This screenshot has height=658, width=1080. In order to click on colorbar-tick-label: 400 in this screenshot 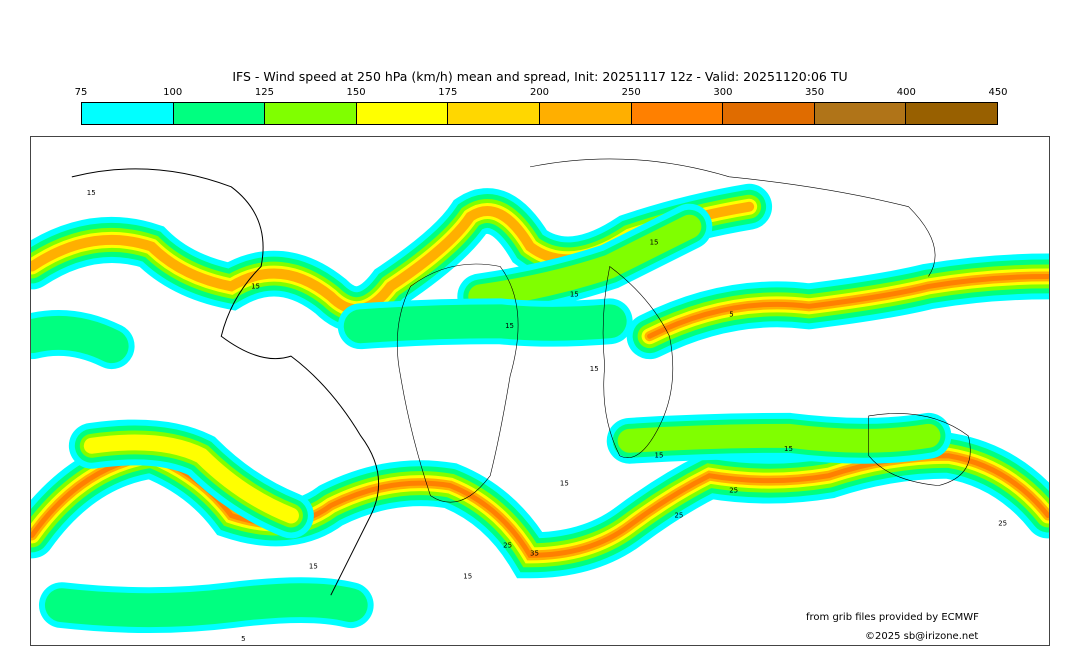, I will do `click(906, 92)`.